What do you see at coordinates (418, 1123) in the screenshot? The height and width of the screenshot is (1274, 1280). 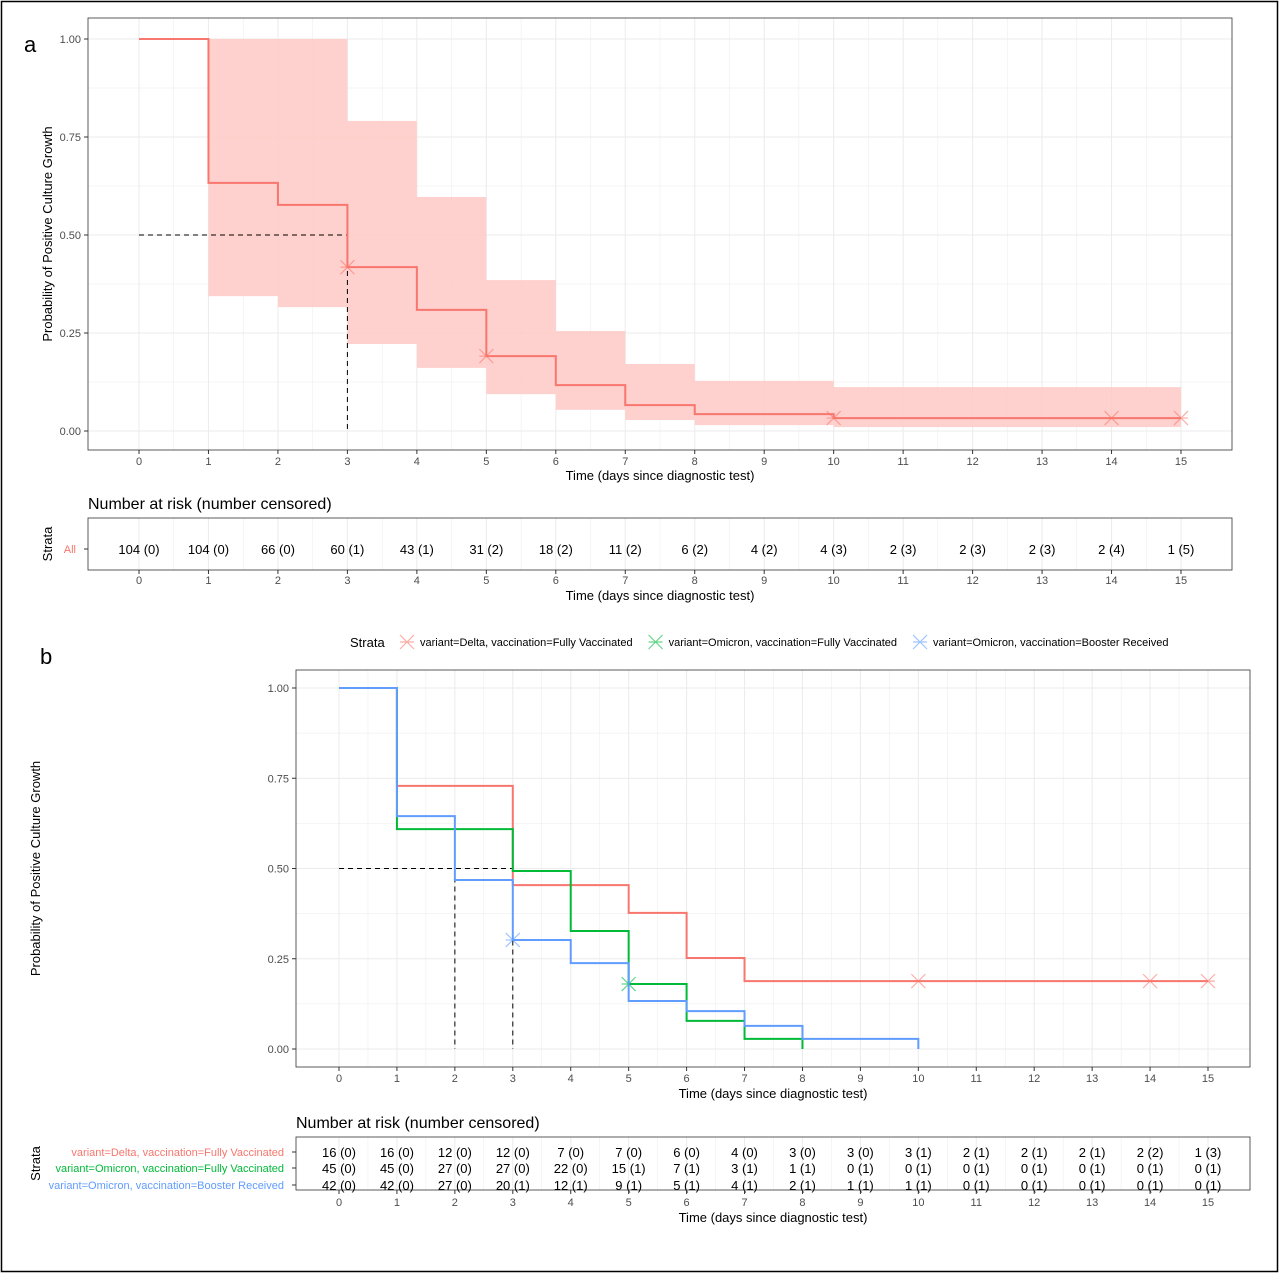 I see `risk-table-title: Number at risk (number censored)` at bounding box center [418, 1123].